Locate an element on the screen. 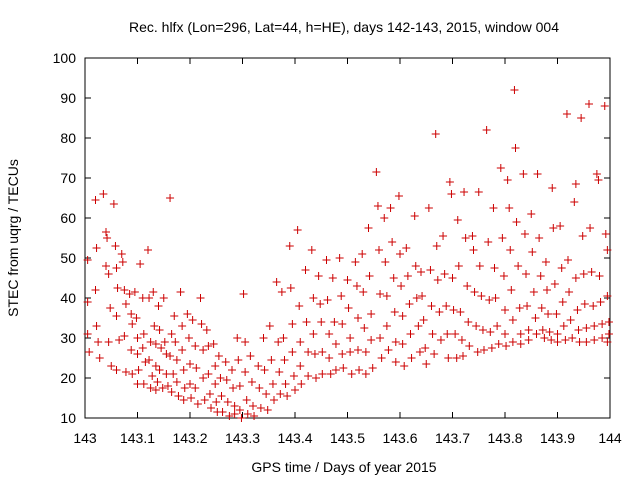 The width and height of the screenshot is (640, 480). y-tick-label: 30 is located at coordinates (68, 338).